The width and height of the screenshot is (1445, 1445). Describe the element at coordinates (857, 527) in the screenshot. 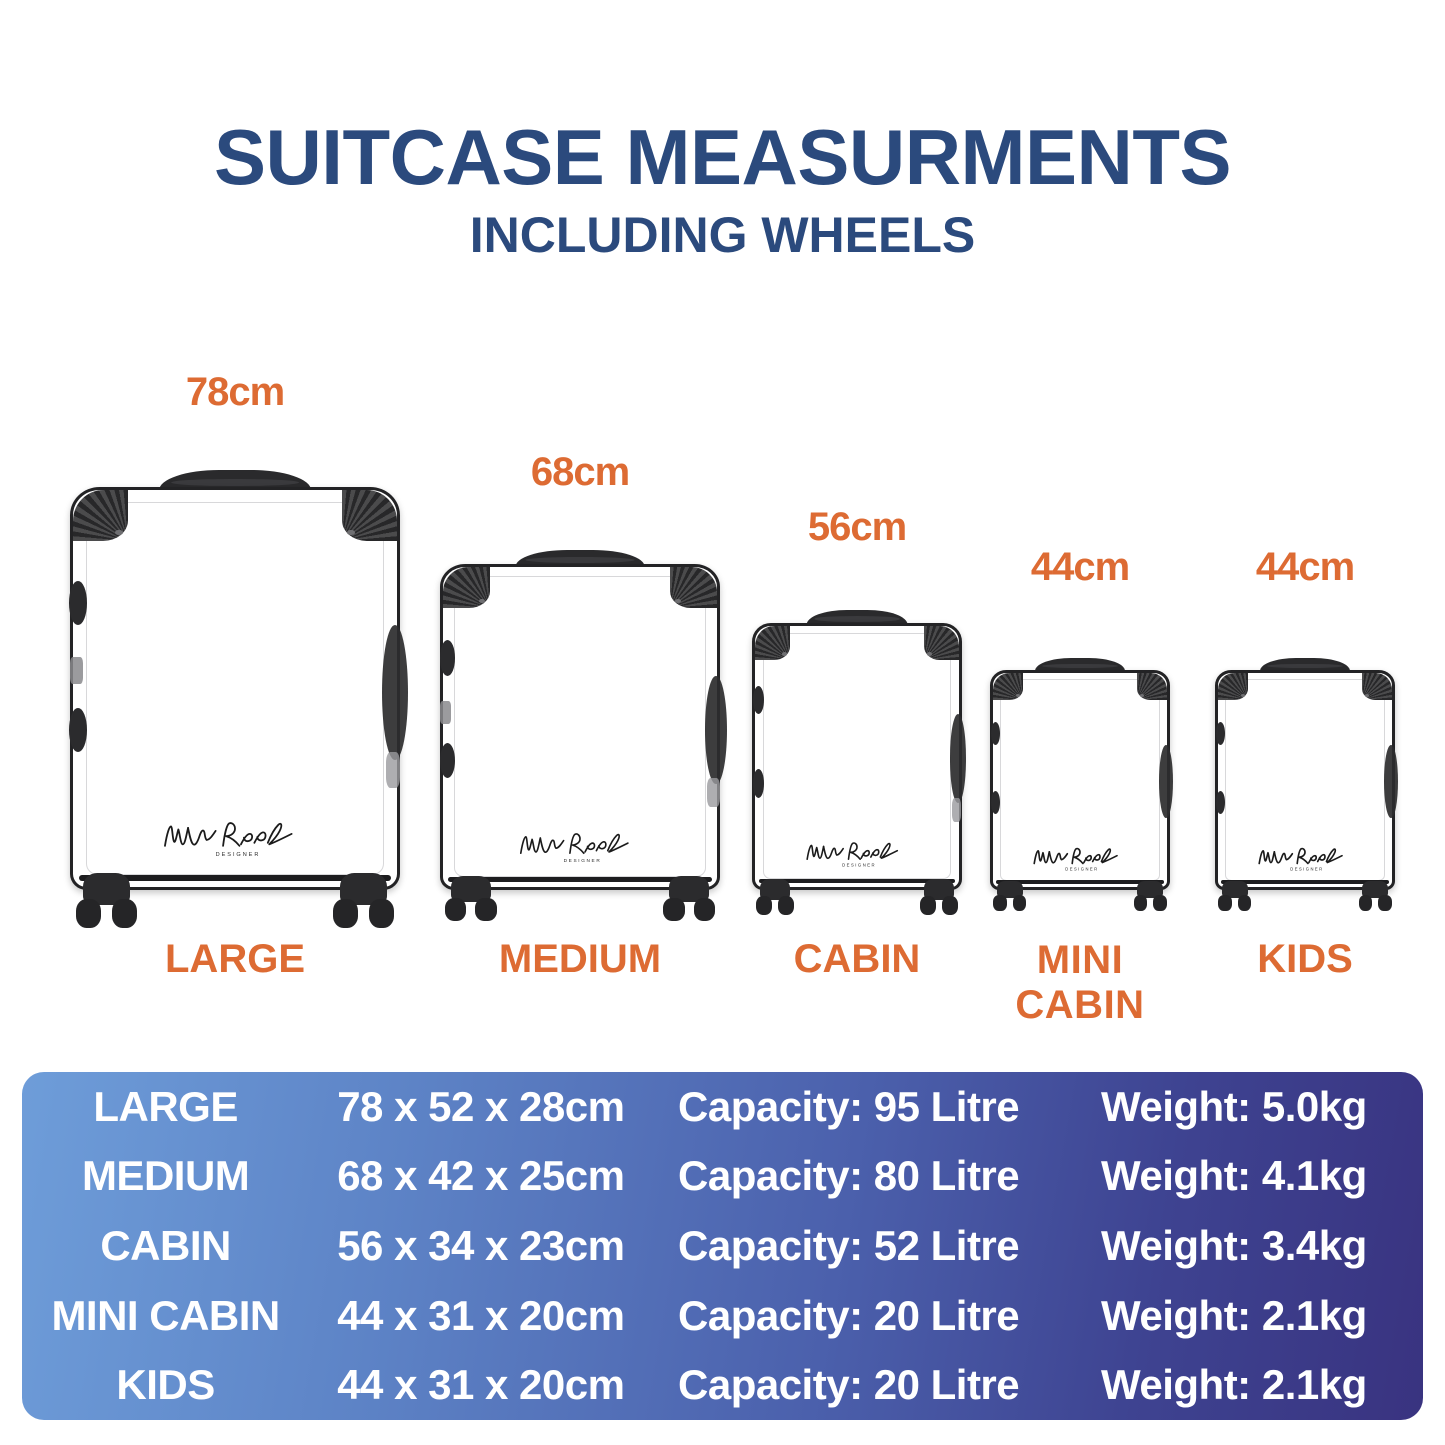

I see `size-label-cabin: 56cm` at that location.